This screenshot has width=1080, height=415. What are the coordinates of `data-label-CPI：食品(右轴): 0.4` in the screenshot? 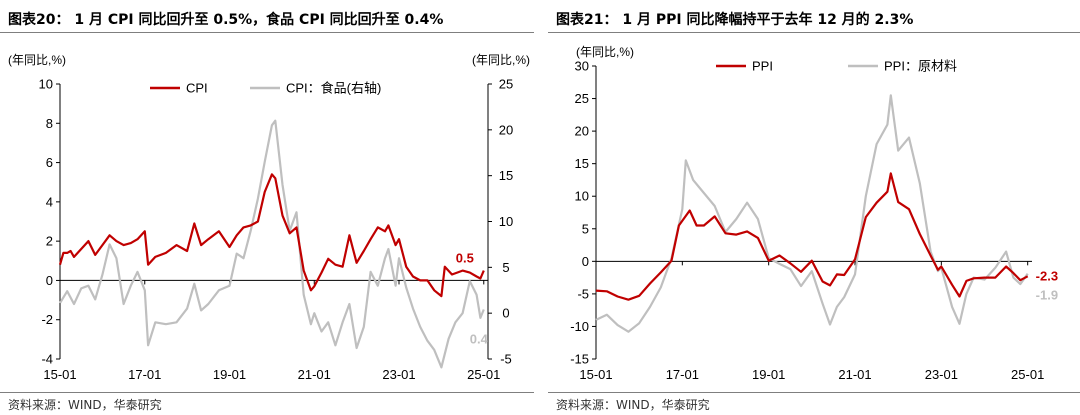 It's located at (479, 339).